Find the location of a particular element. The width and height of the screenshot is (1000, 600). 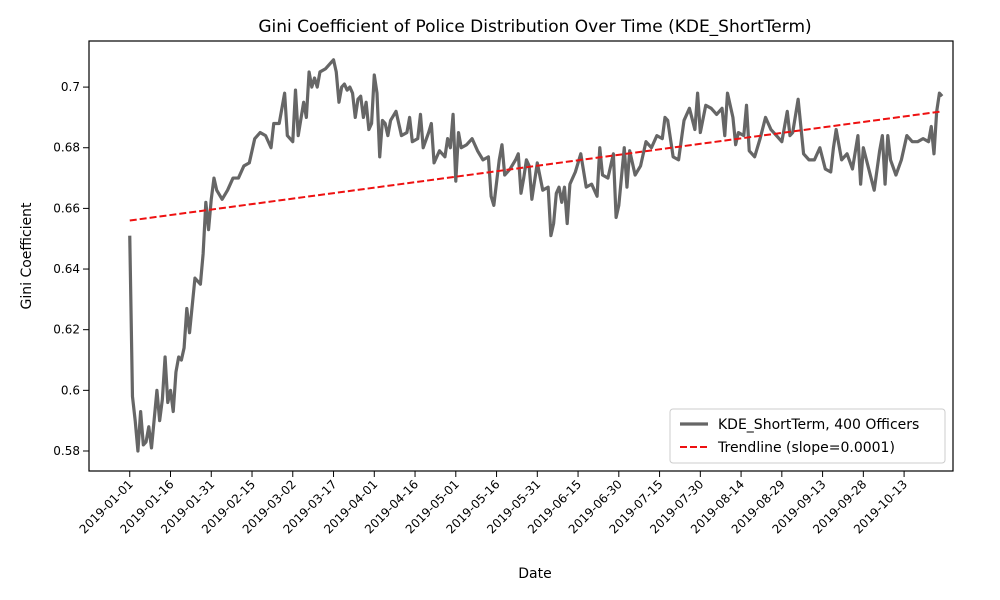

legend-box is located at coordinates (807, 436).